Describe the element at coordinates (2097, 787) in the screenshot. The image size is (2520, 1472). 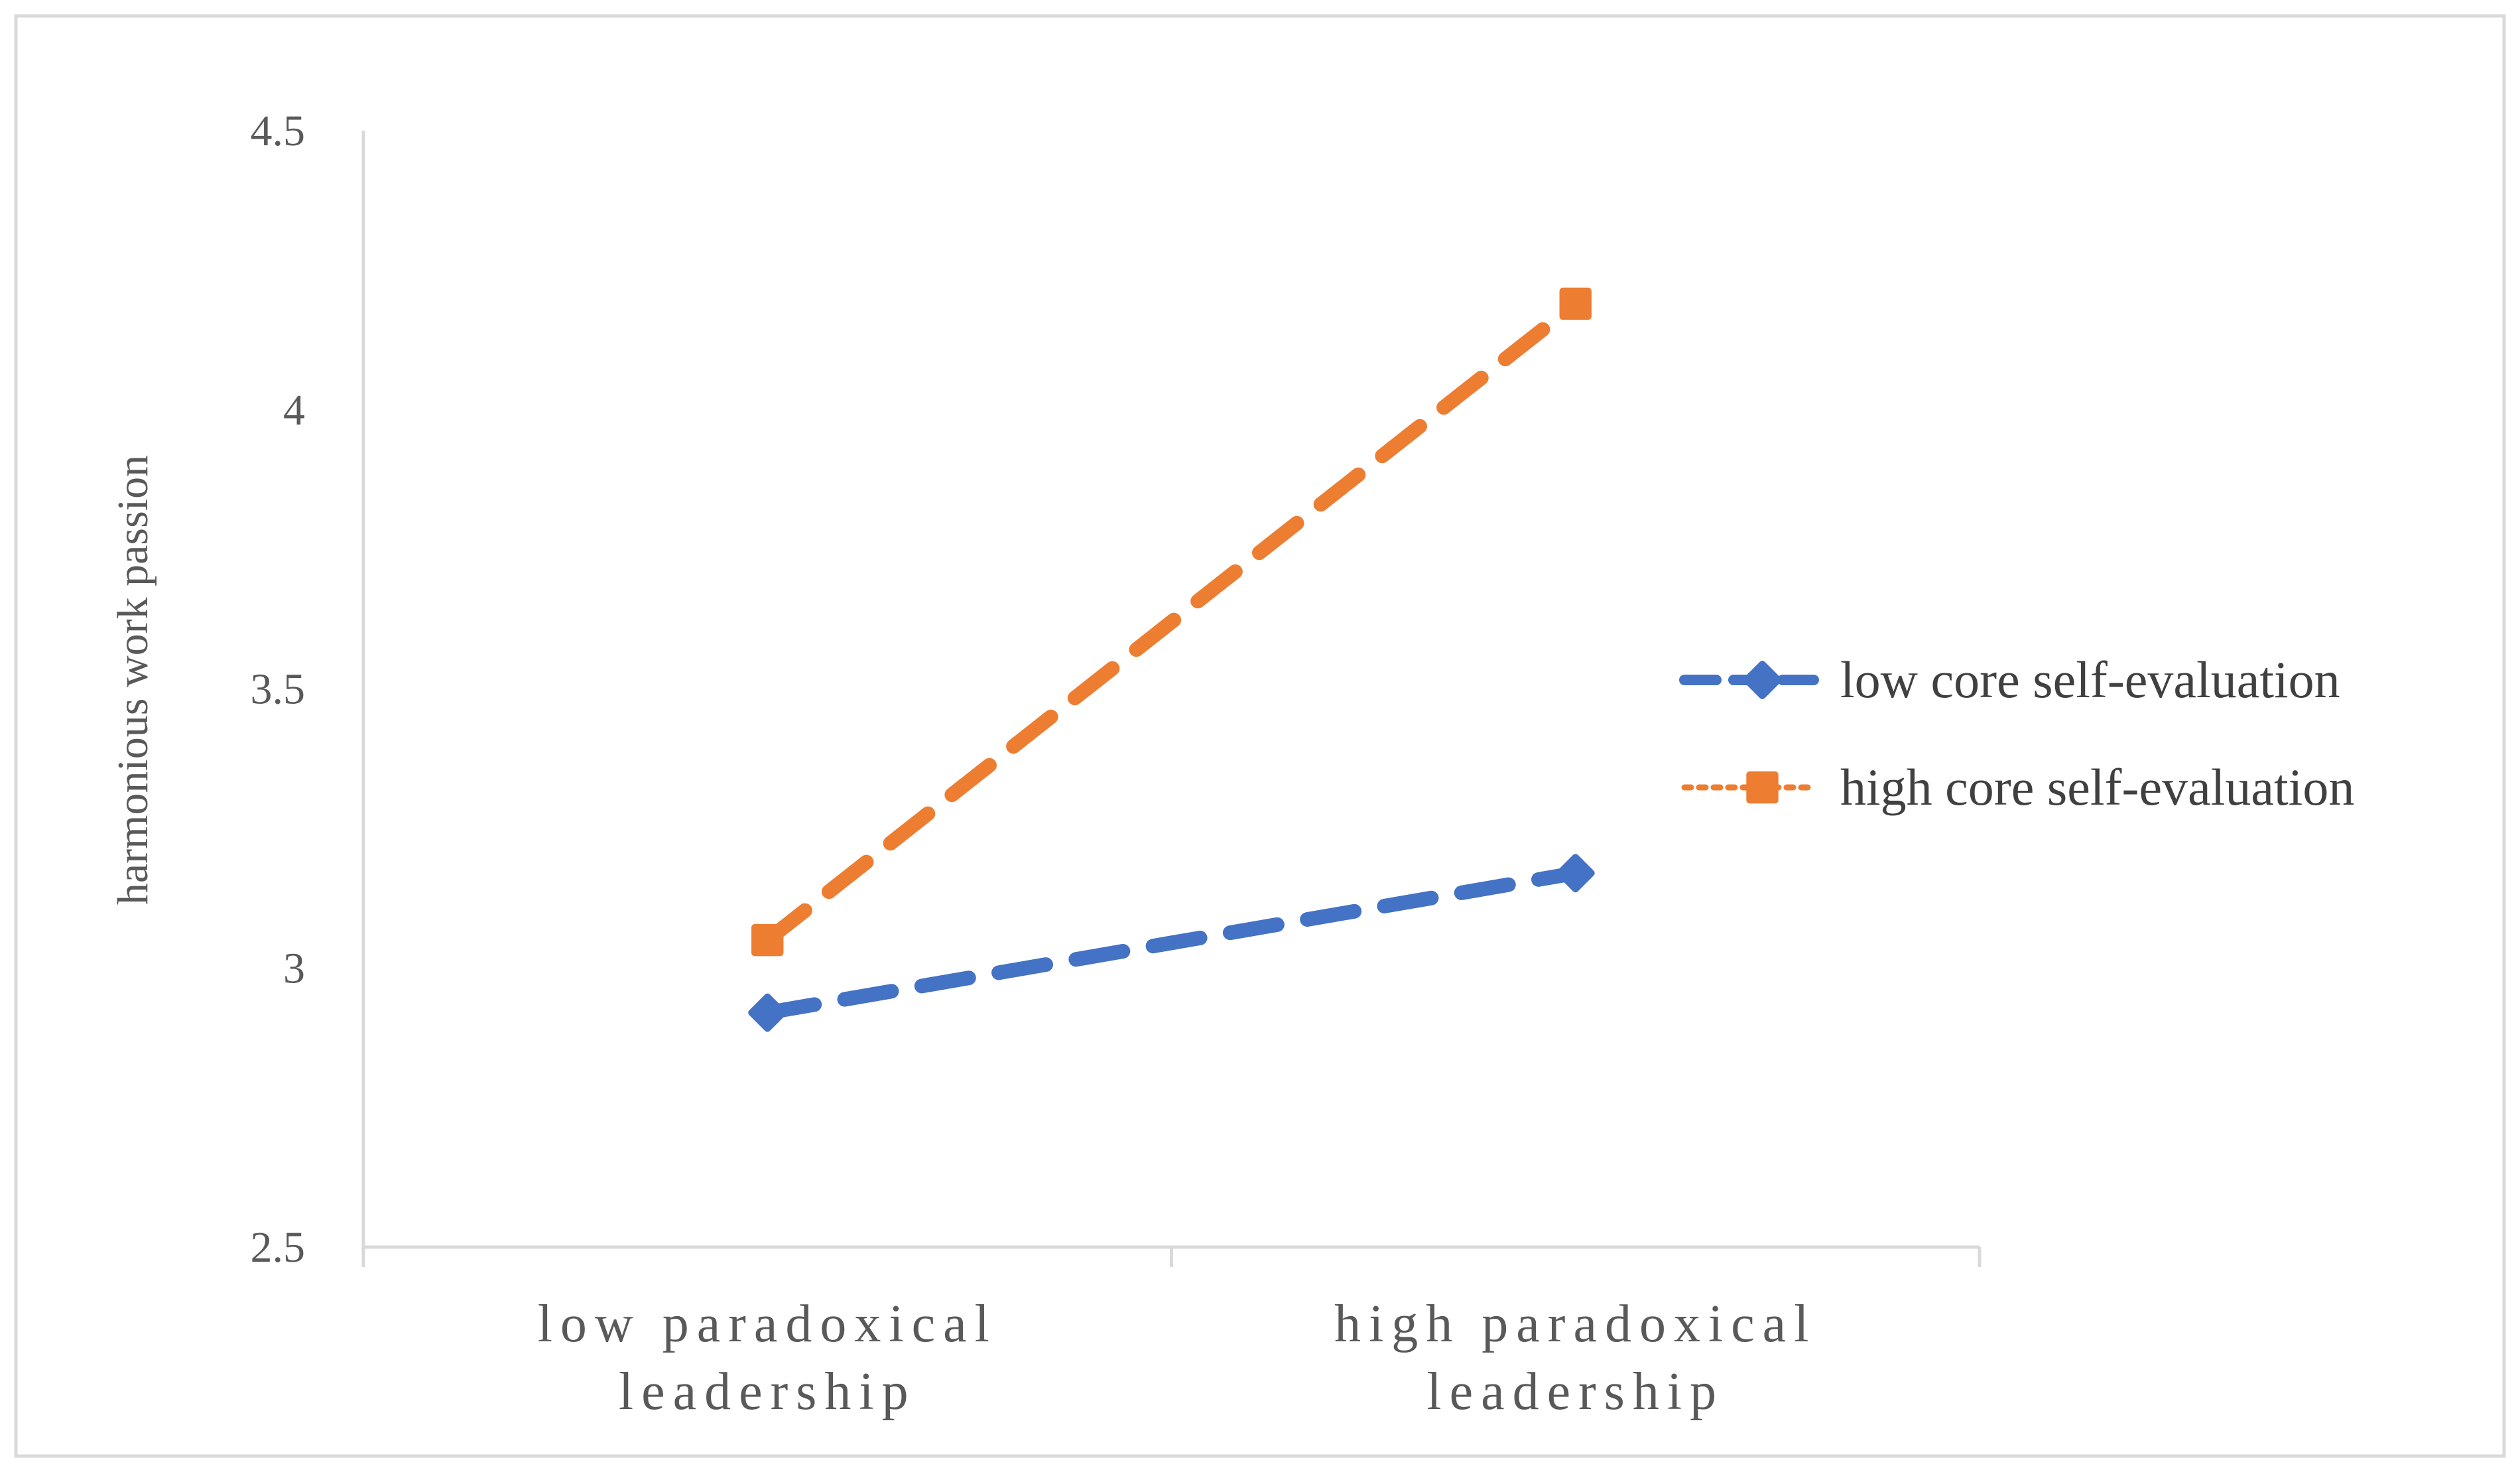
I see `legend-label-2: high core self-evaluation` at that location.